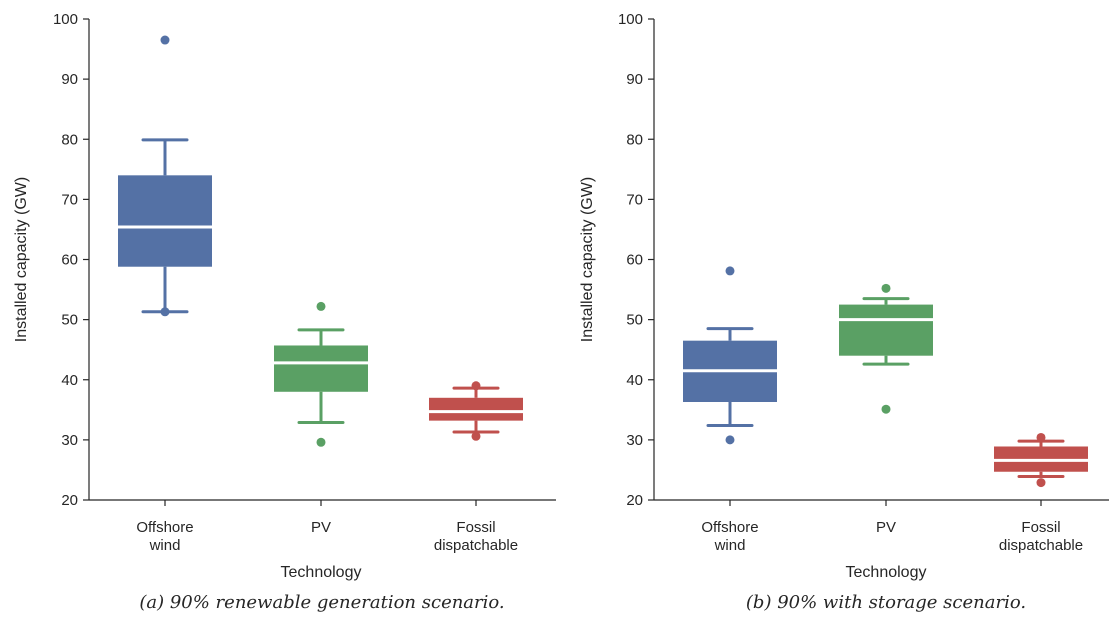  I want to click on figure-caption: (b) 90% with storage scenario., so click(886, 602).